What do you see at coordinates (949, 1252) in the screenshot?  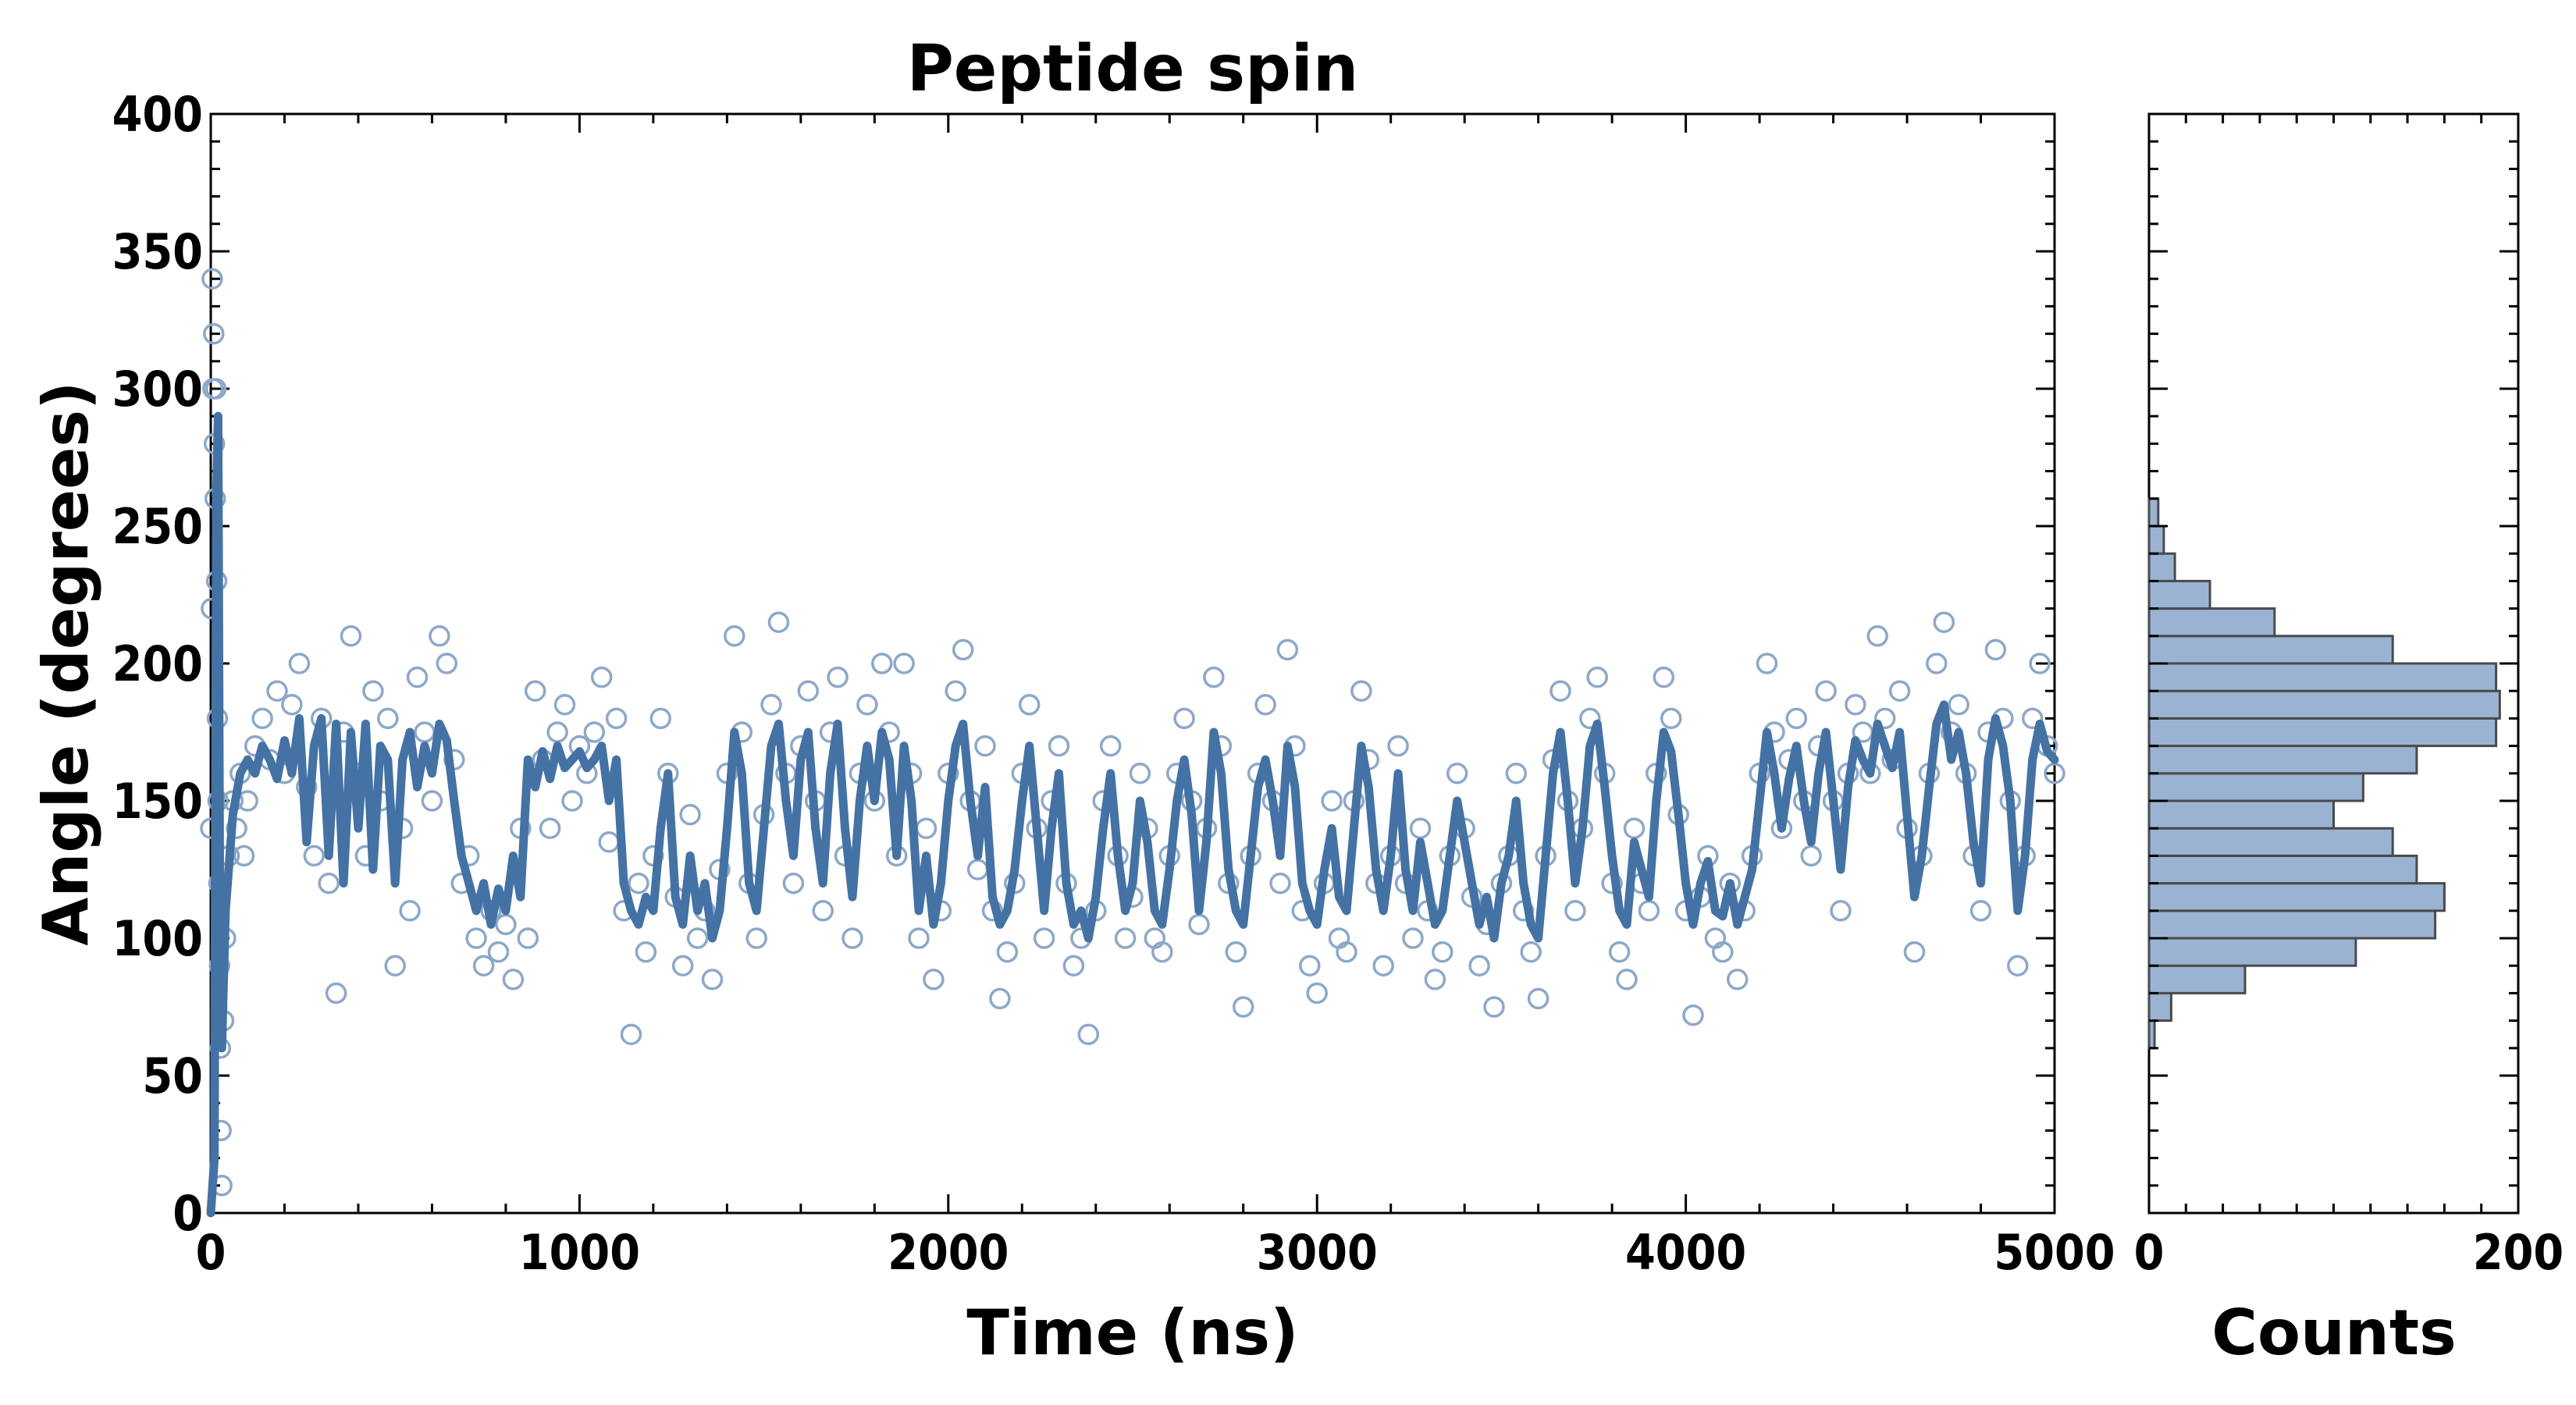 I see `x-tick-label: 2000` at bounding box center [949, 1252].